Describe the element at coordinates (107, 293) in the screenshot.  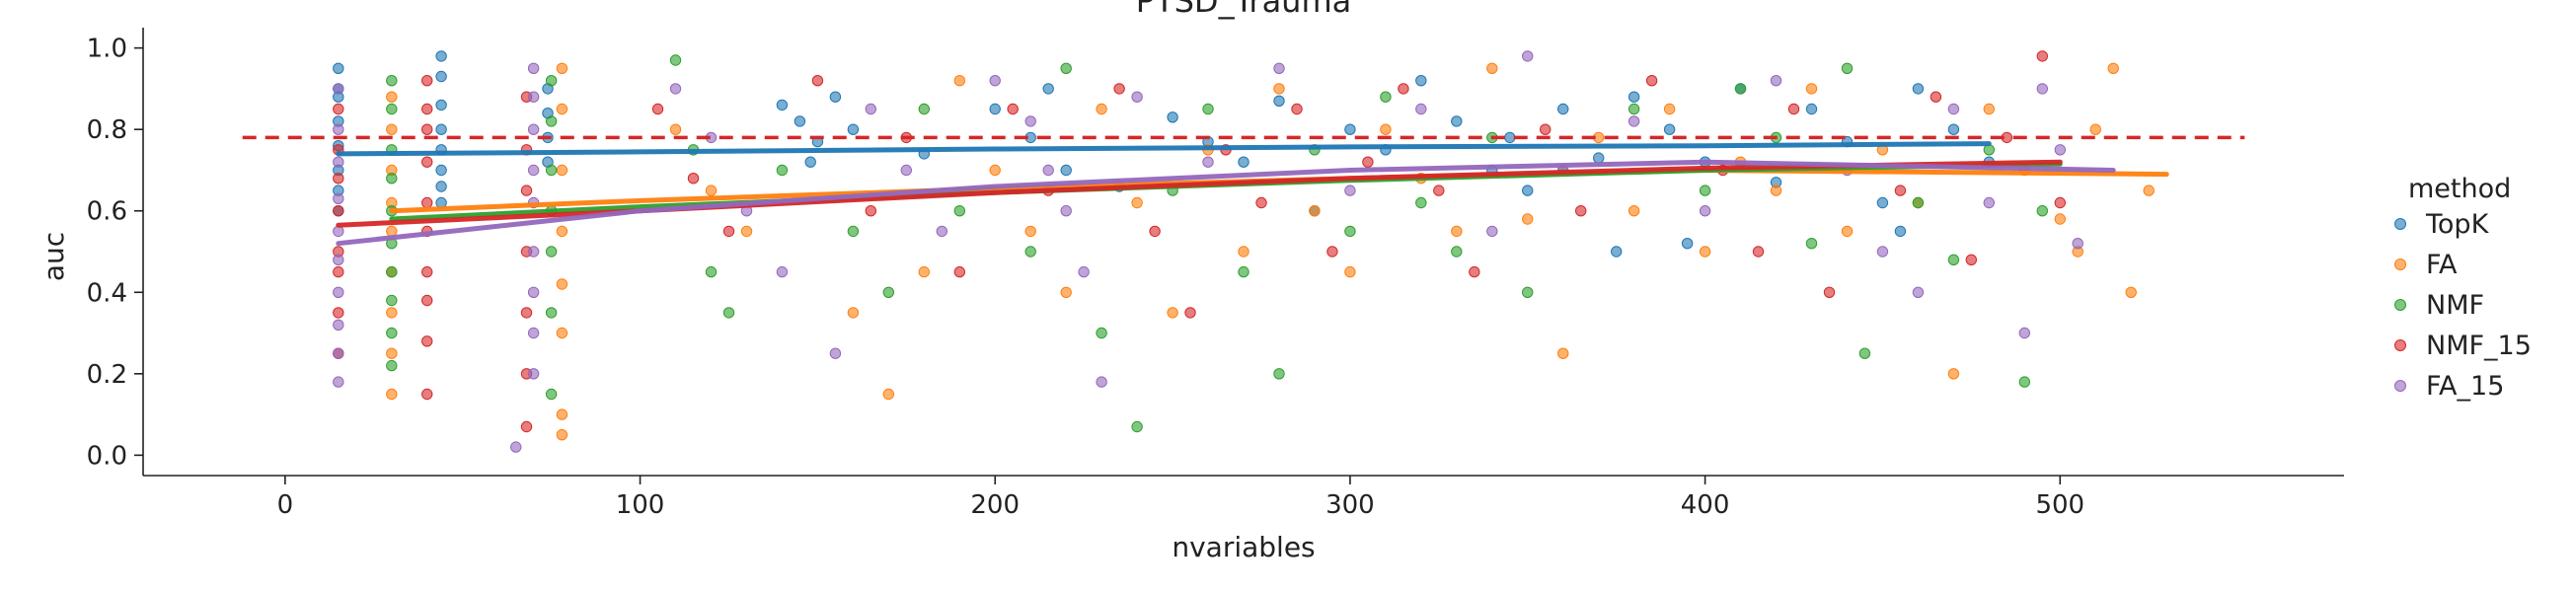
I see `y-tick-label: 0.4` at that location.